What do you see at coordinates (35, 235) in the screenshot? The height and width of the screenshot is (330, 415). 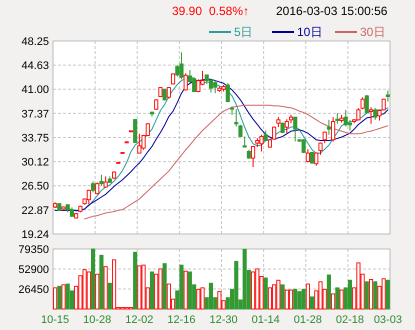 I see `y-tick-label: 19.24` at bounding box center [35, 235].